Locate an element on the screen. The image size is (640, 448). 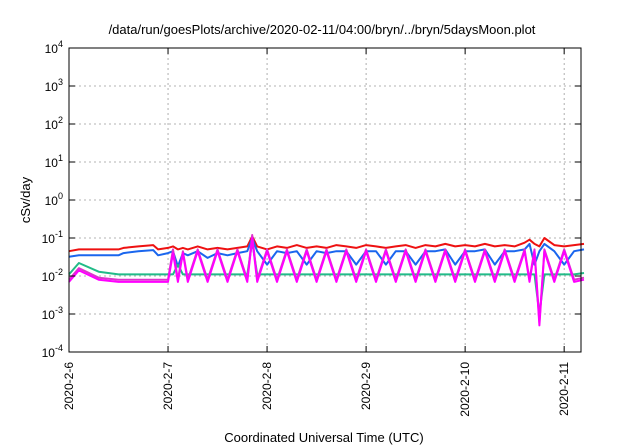
y-tick-exponent: 2 is located at coordinates (60, 120).